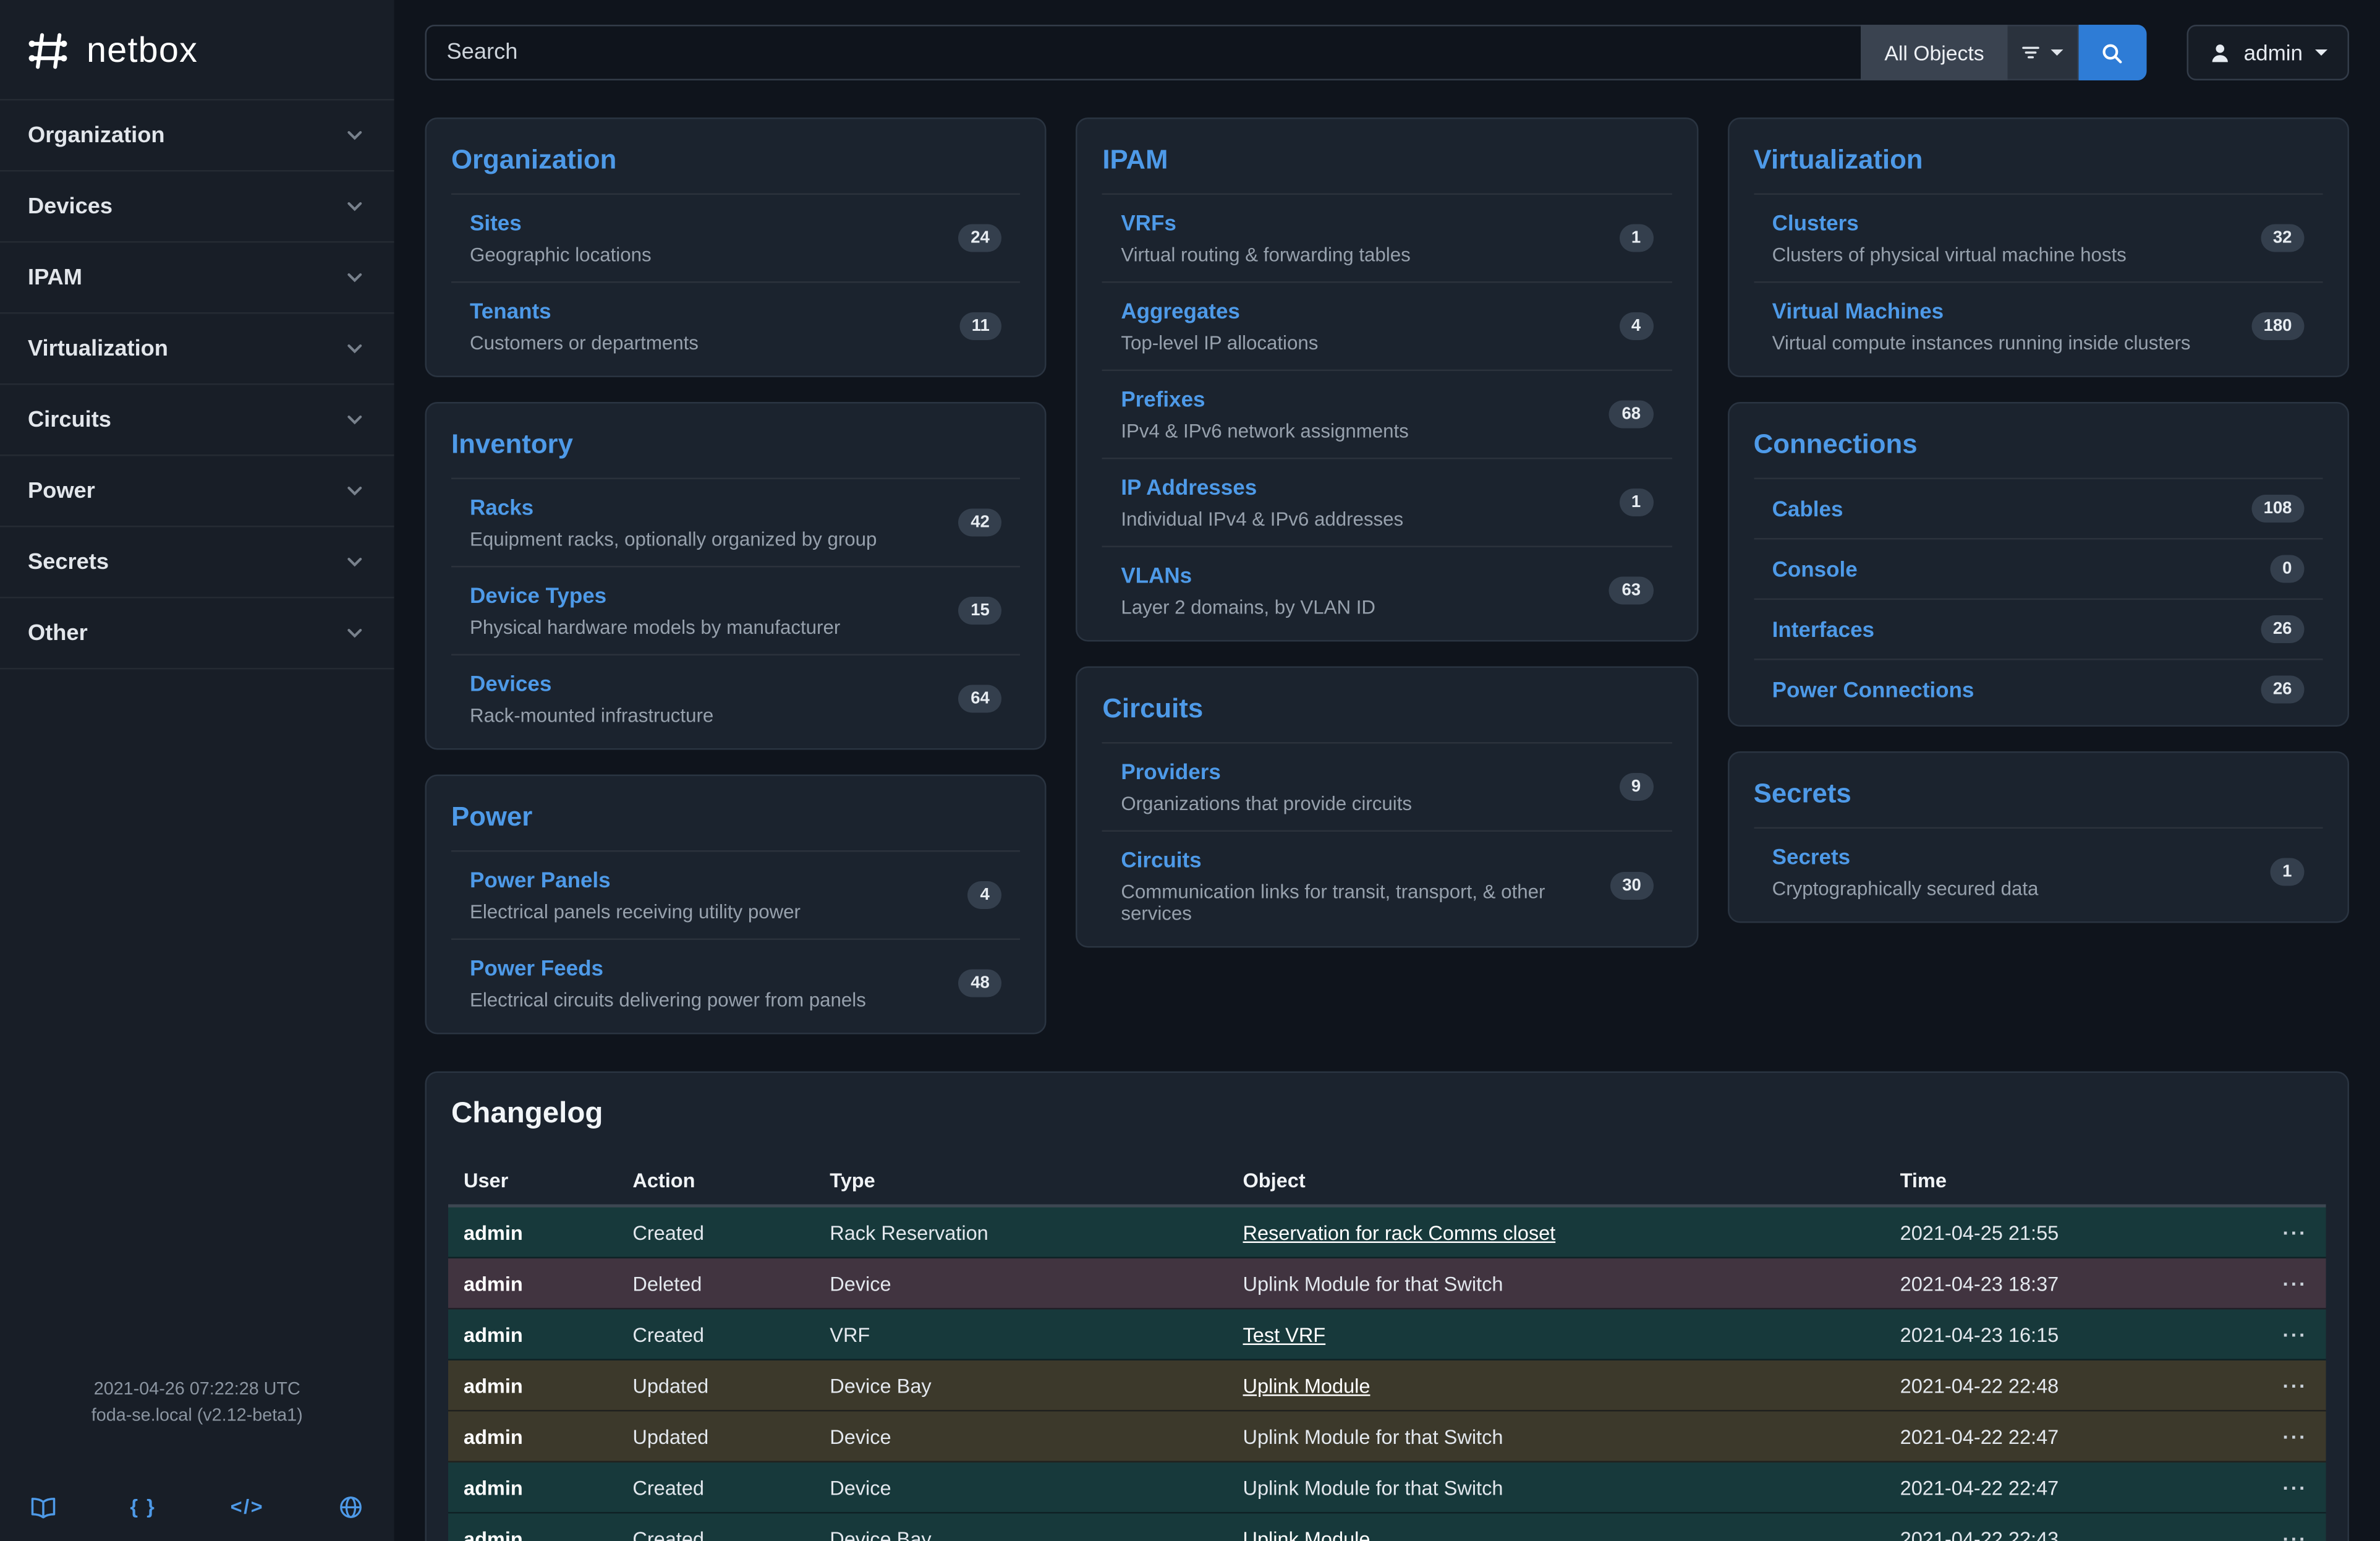 Image resolution: width=2380 pixels, height=1541 pixels. I want to click on item-description: Rack-mounted infrastructure, so click(592, 716).